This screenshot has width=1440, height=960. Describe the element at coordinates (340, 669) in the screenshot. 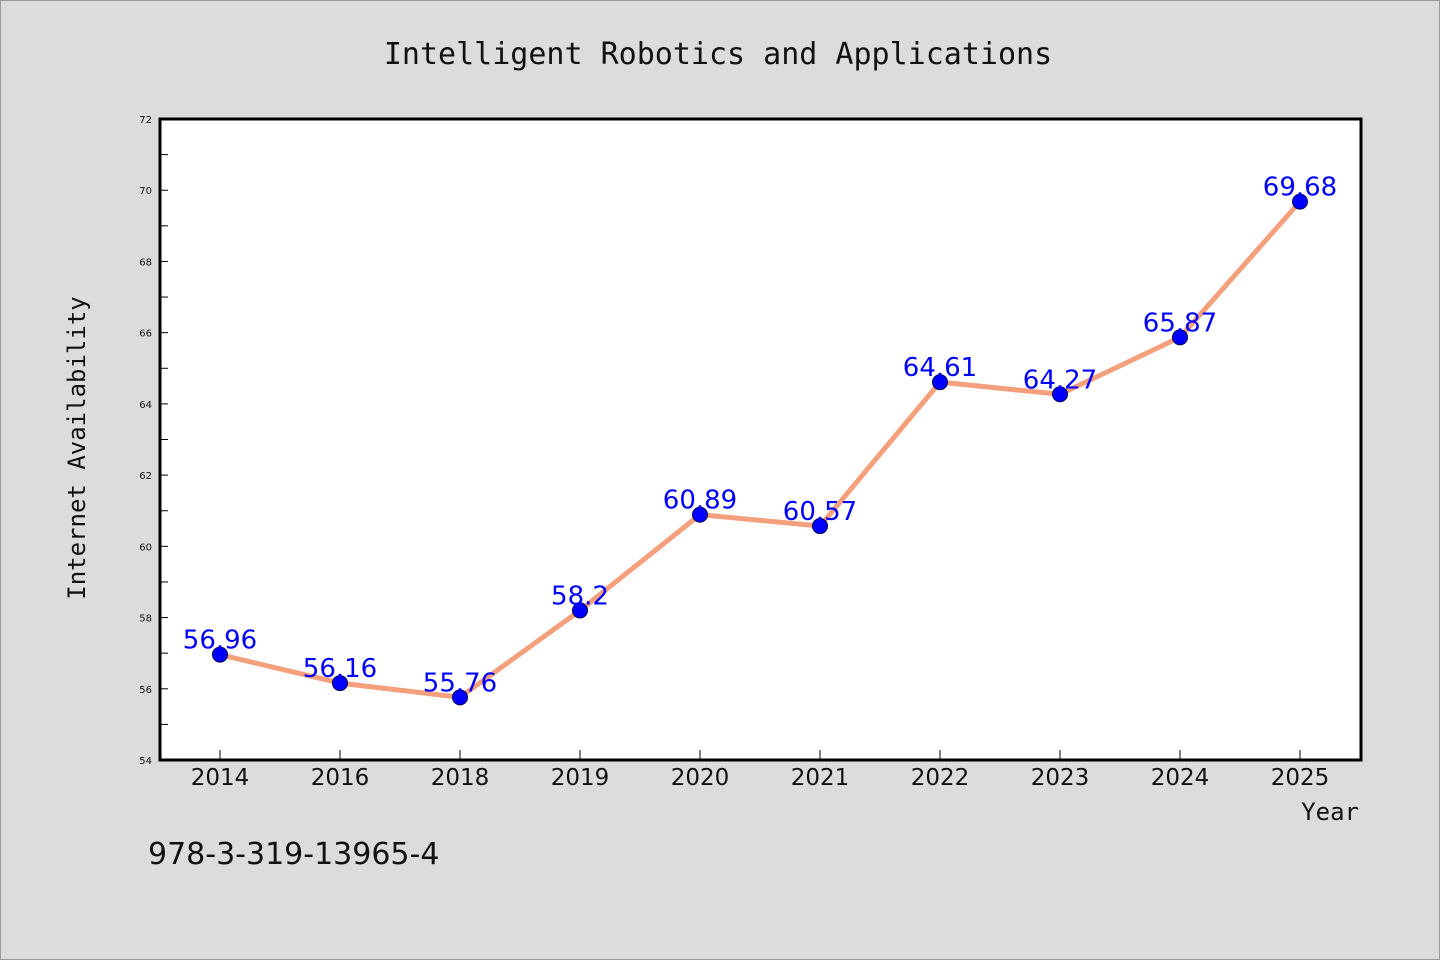

I see `data-label: 56.16` at that location.